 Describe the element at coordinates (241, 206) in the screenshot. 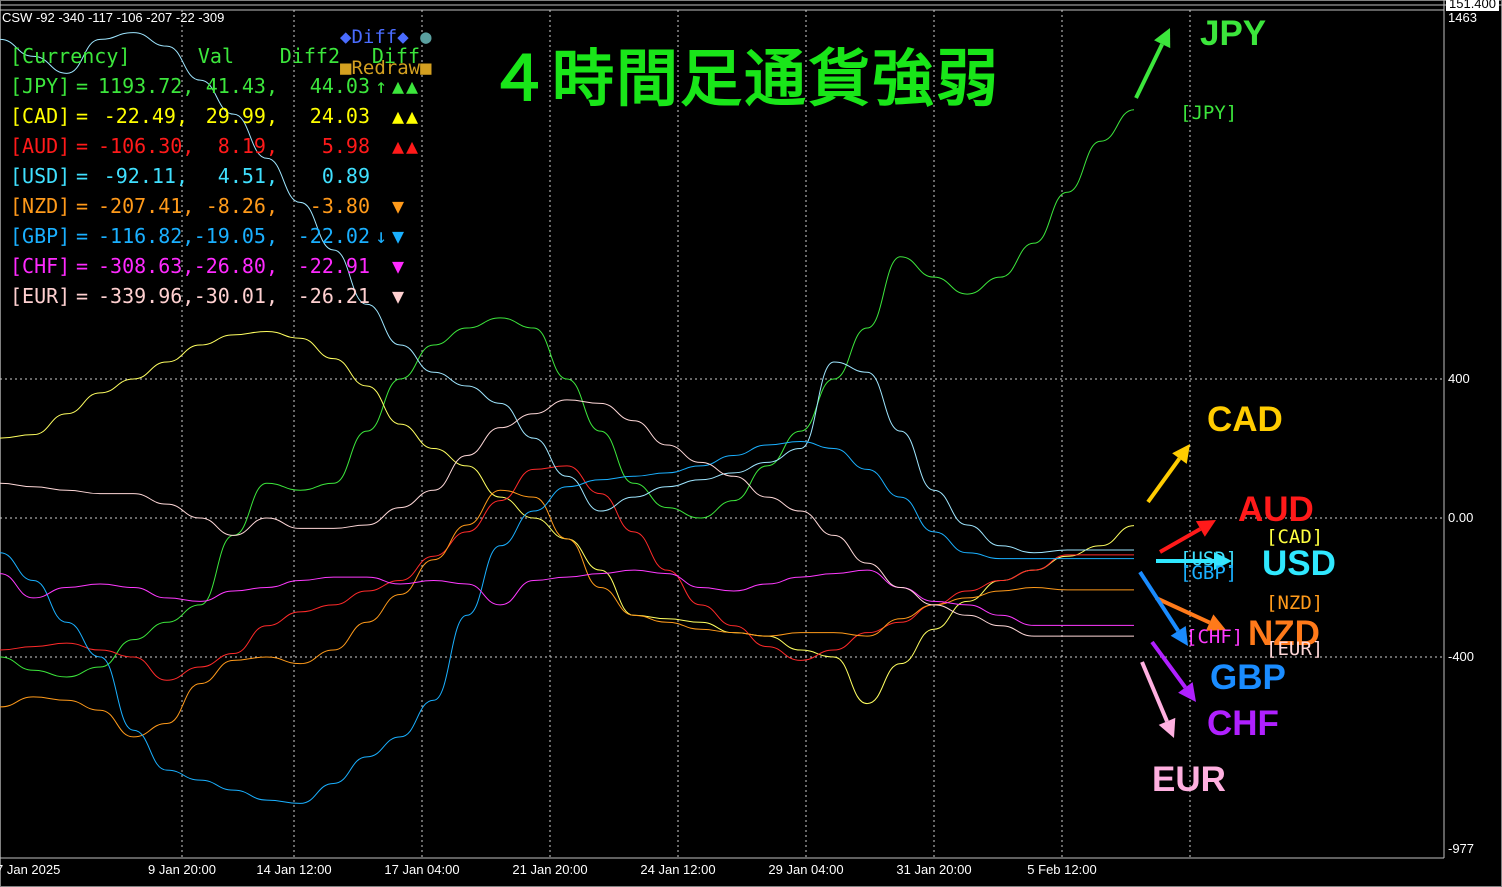

I see `row-diff2: -8.26,` at that location.